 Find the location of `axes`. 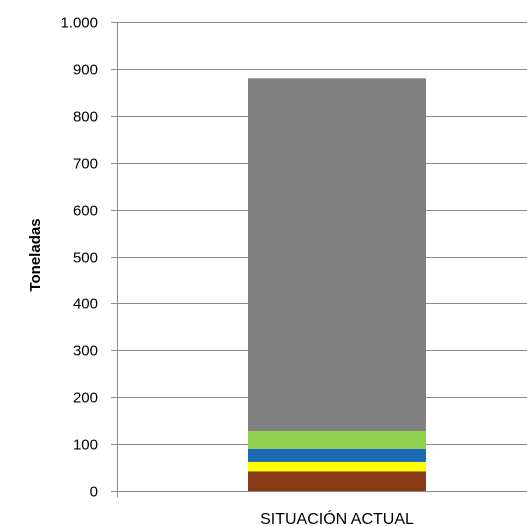

axes is located at coordinates (114, 259).